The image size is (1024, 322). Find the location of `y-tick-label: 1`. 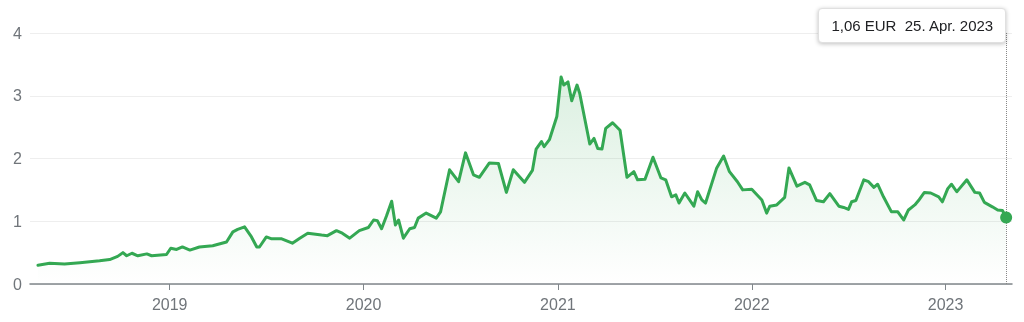

y-tick-label: 1 is located at coordinates (18, 221).